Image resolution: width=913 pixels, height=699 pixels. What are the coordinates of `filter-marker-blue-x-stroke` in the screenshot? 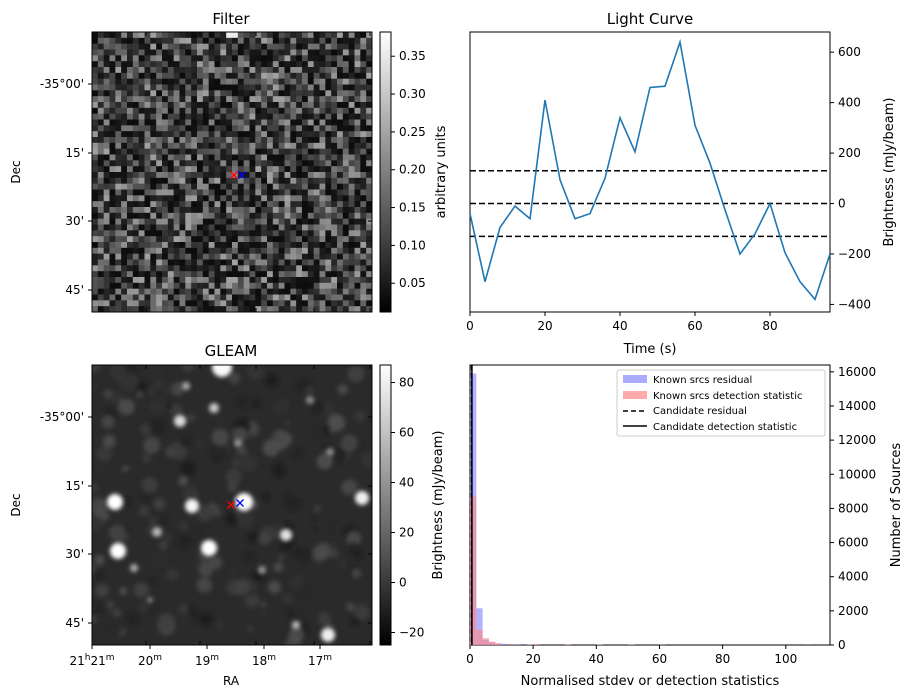 It's located at (242, 175).